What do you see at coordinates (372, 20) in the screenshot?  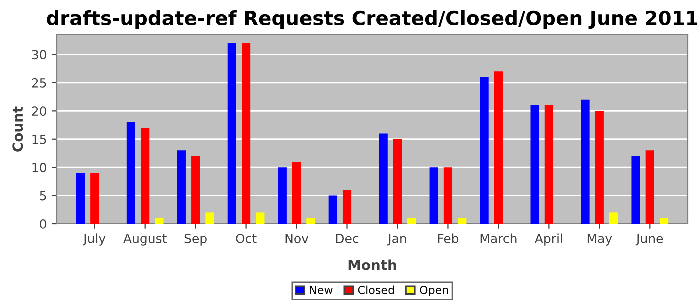 I see `chart-title: drafts-update-ref Requests Created/Closed/Open June 2011` at bounding box center [372, 20].